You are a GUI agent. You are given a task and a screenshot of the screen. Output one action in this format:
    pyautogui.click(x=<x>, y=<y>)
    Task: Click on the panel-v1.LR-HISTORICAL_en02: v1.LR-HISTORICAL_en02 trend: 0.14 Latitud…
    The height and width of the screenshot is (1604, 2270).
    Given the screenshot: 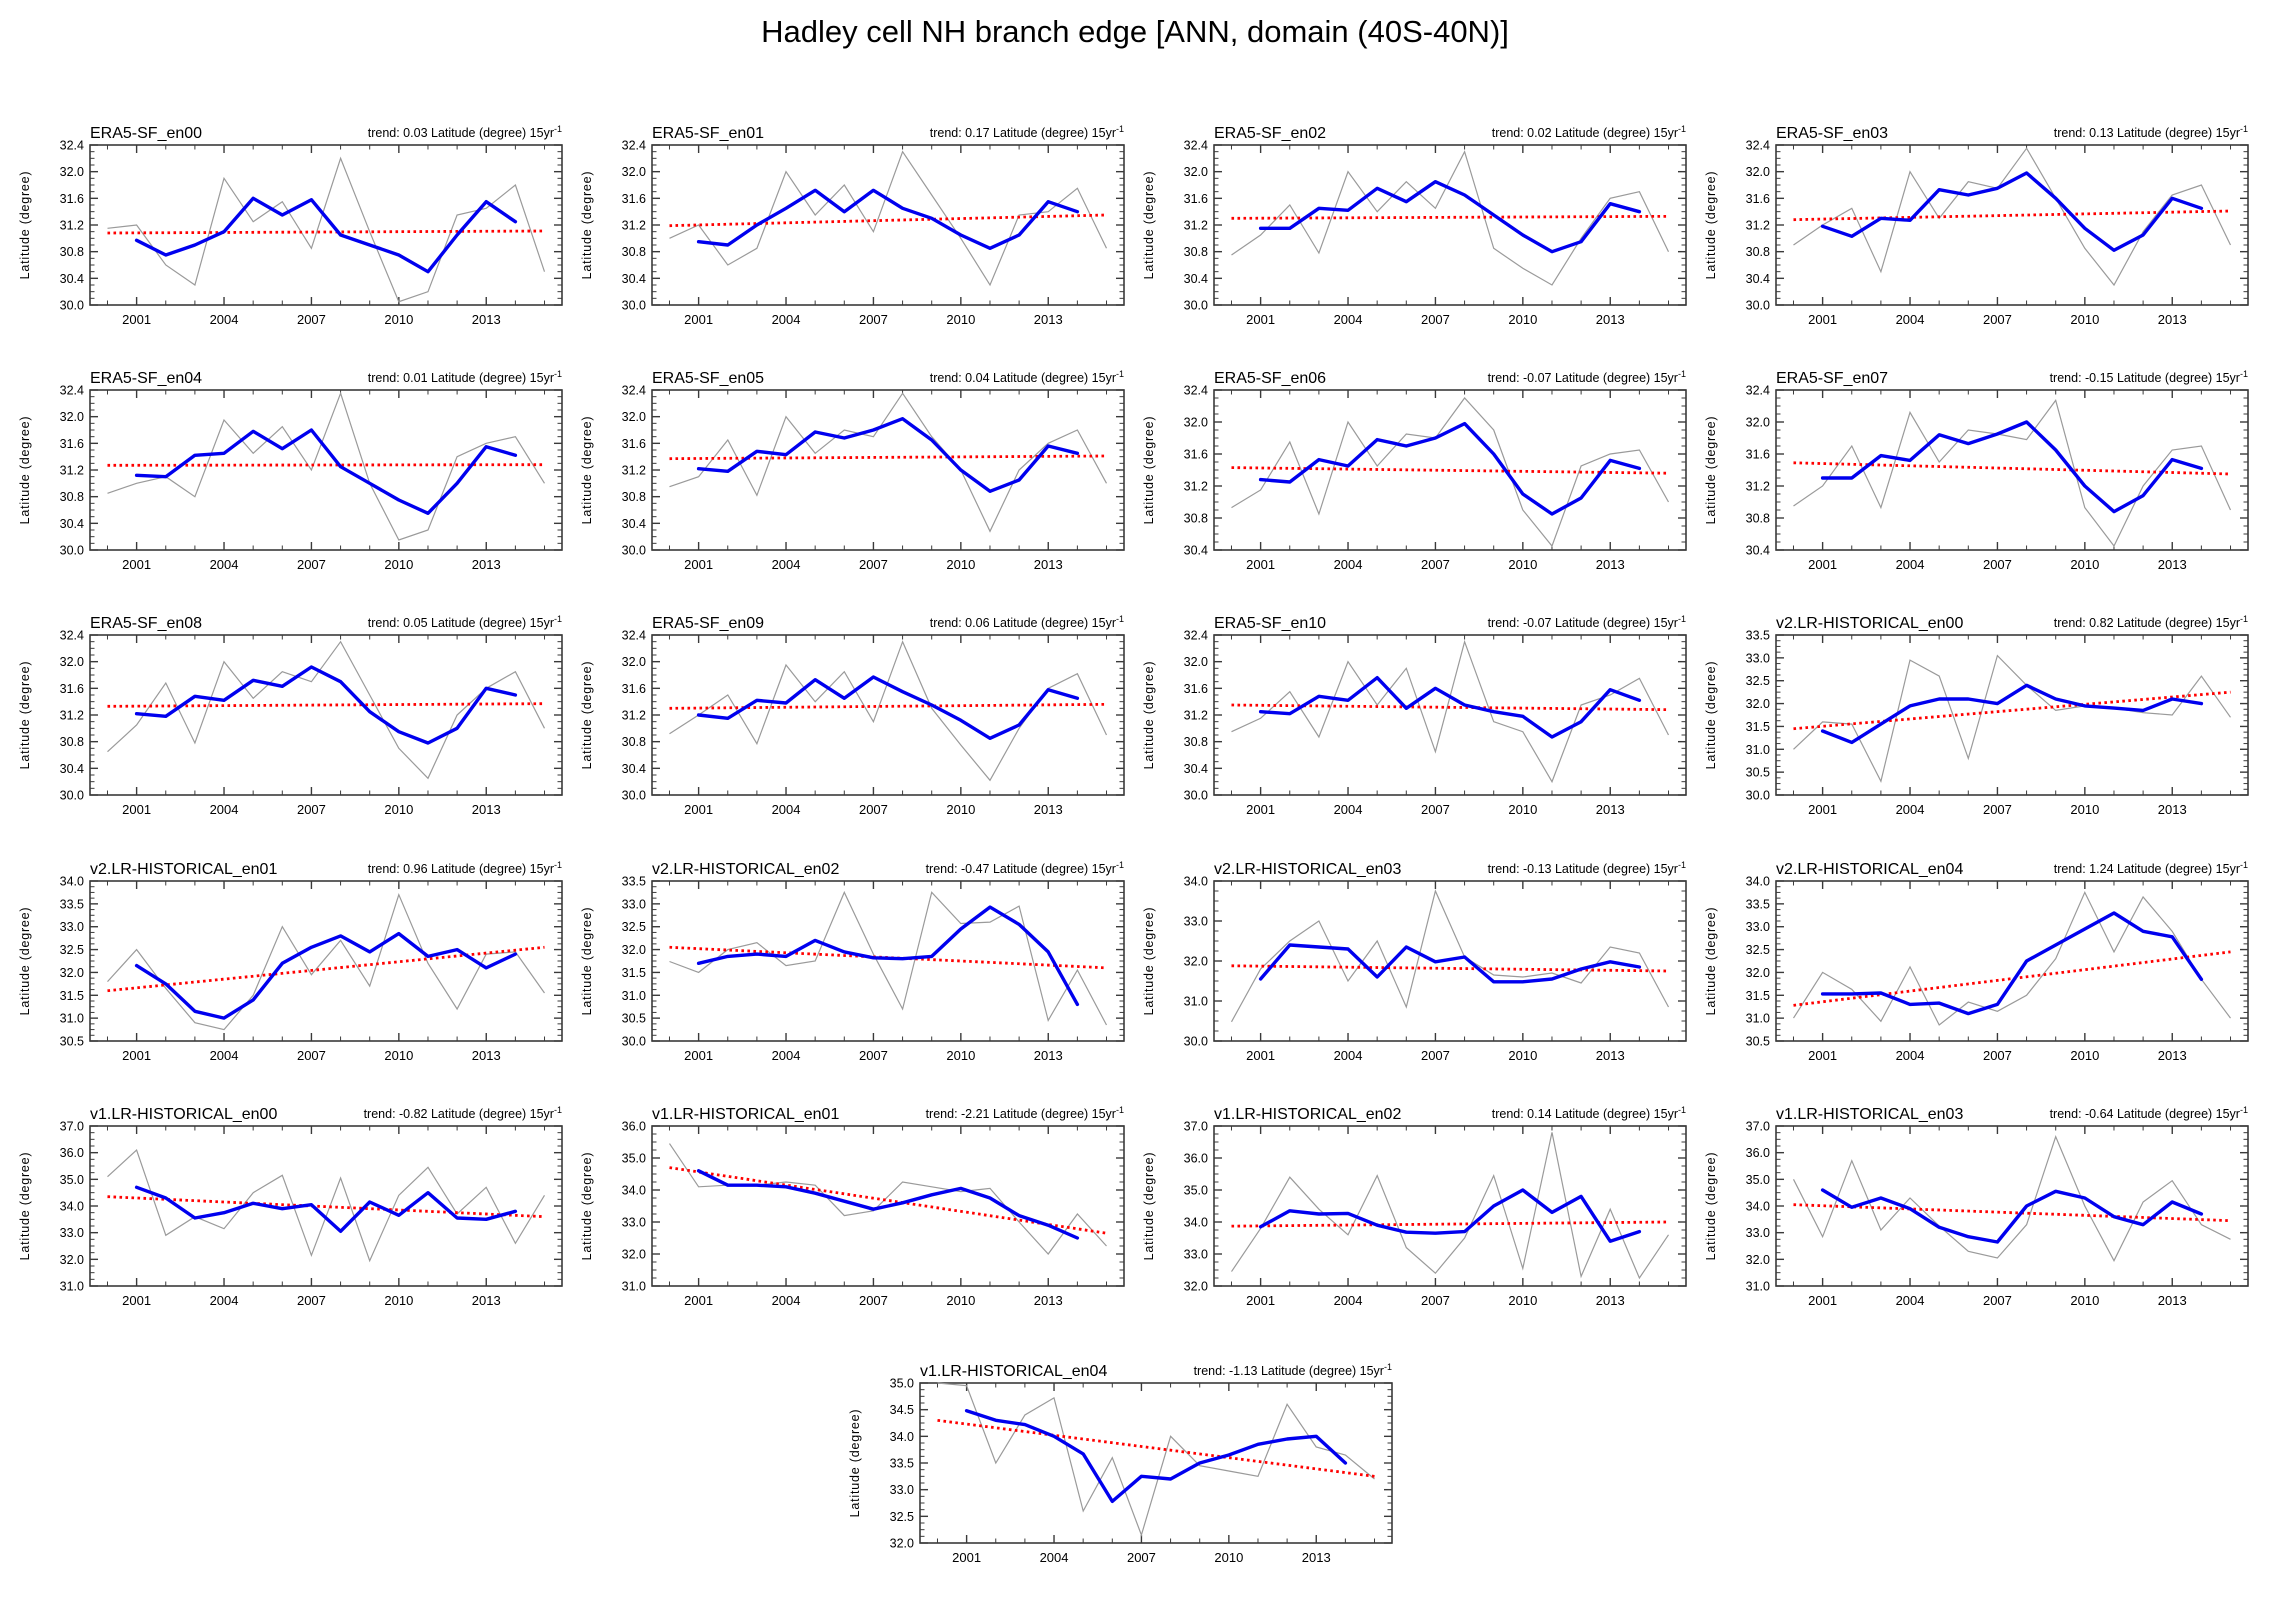 What is the action you would take?
    pyautogui.click(x=1414, y=1206)
    